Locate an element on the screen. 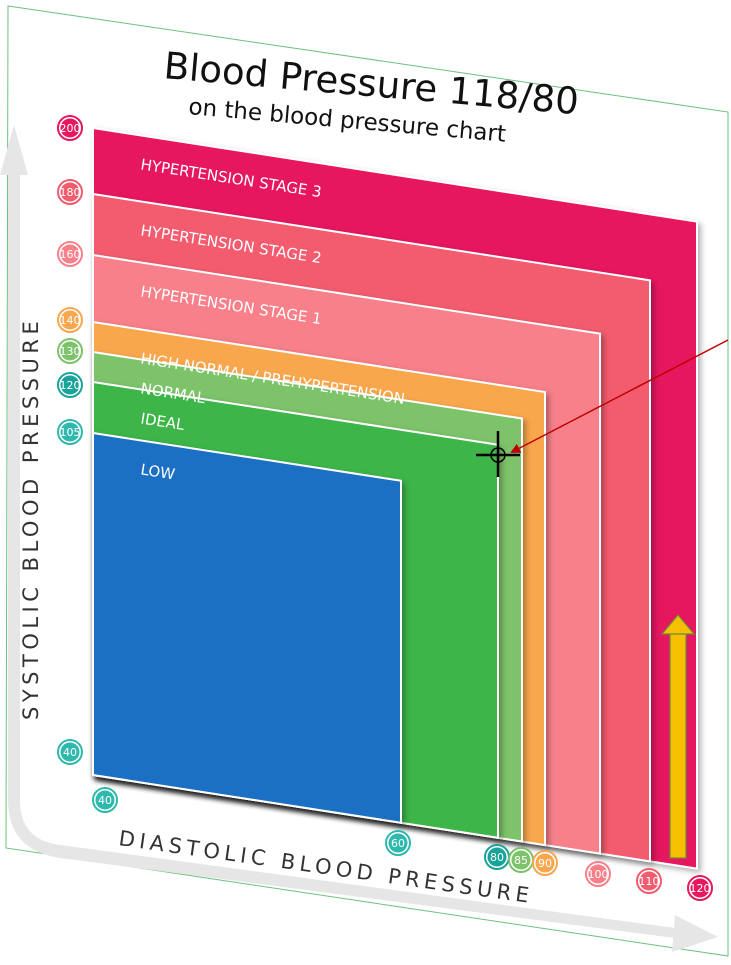 The height and width of the screenshot is (965, 731). x-tick-120: 120 is located at coordinates (700, 888).